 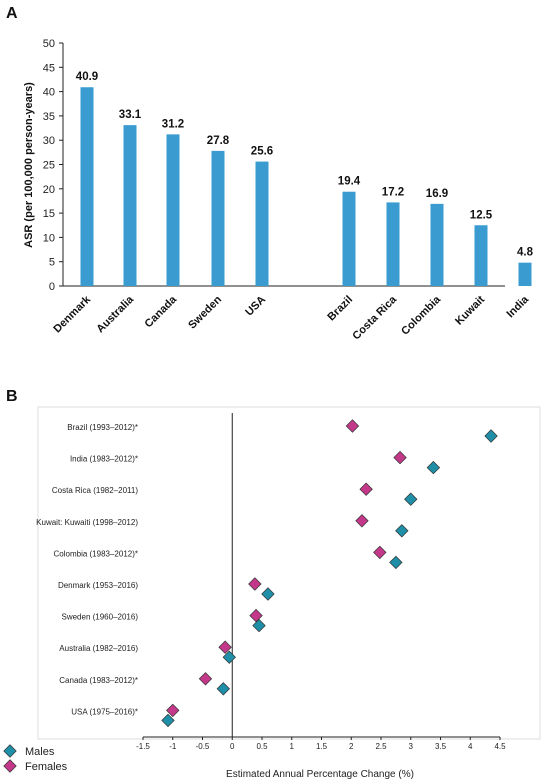 What do you see at coordinates (143, 746) in the screenshot?
I see `x-tick-label: -1.5` at bounding box center [143, 746].